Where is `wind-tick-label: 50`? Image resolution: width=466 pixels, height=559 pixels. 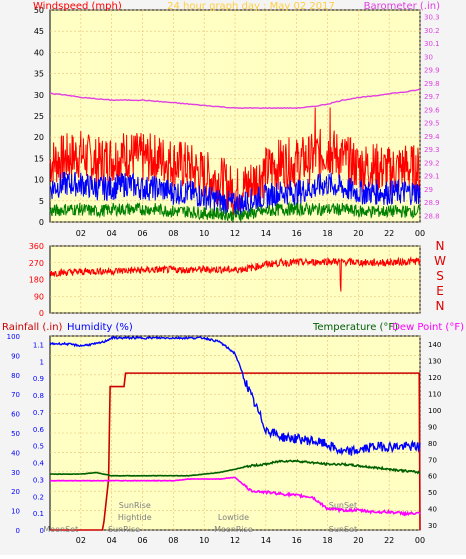
wind-tick-label: 50 is located at coordinates (39, 10).